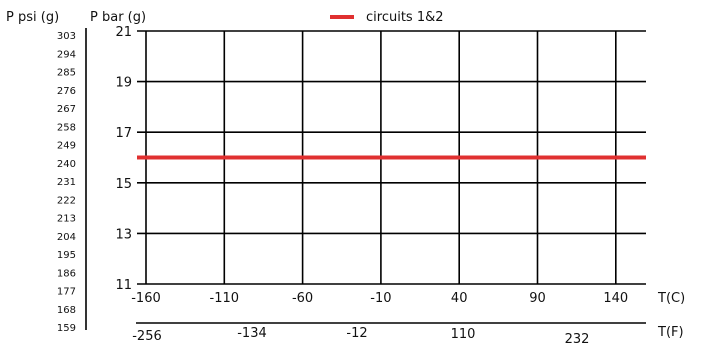  Describe the element at coordinates (147, 336) in the screenshot. I see `fahrenheit-tick-label: -256` at that location.